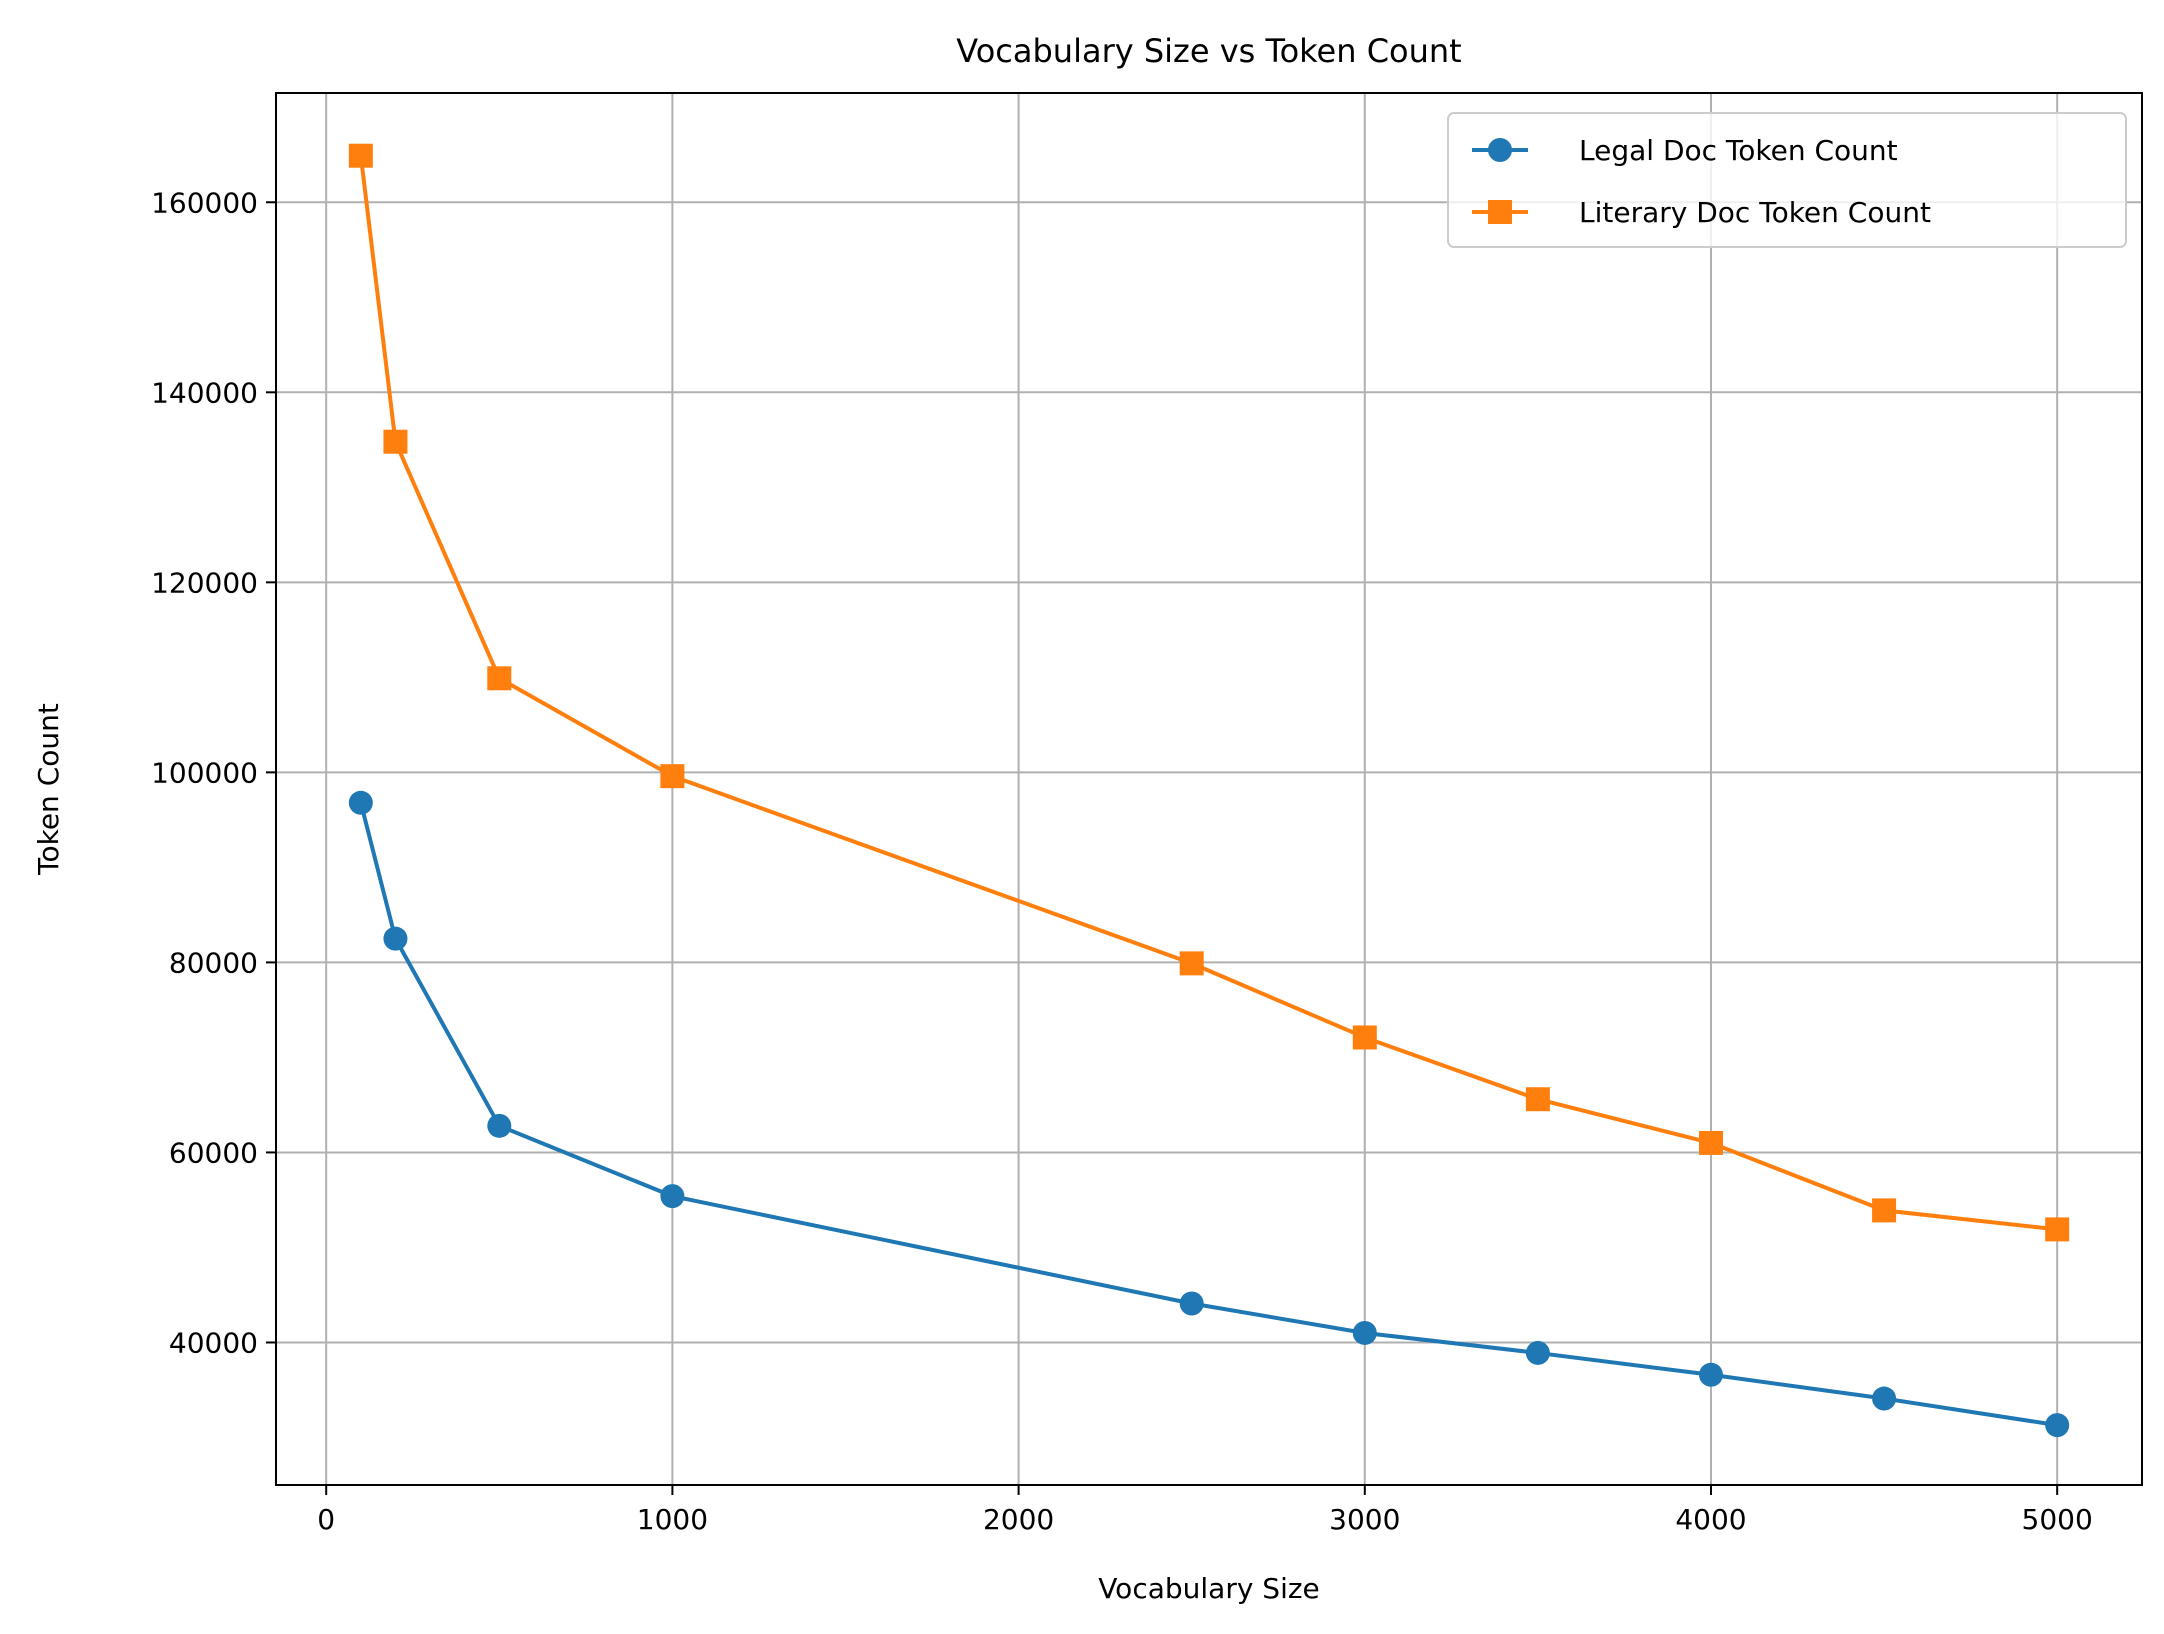  Describe the element at coordinates (48, 789) in the screenshot. I see `y-axis-label: Token Count` at that location.